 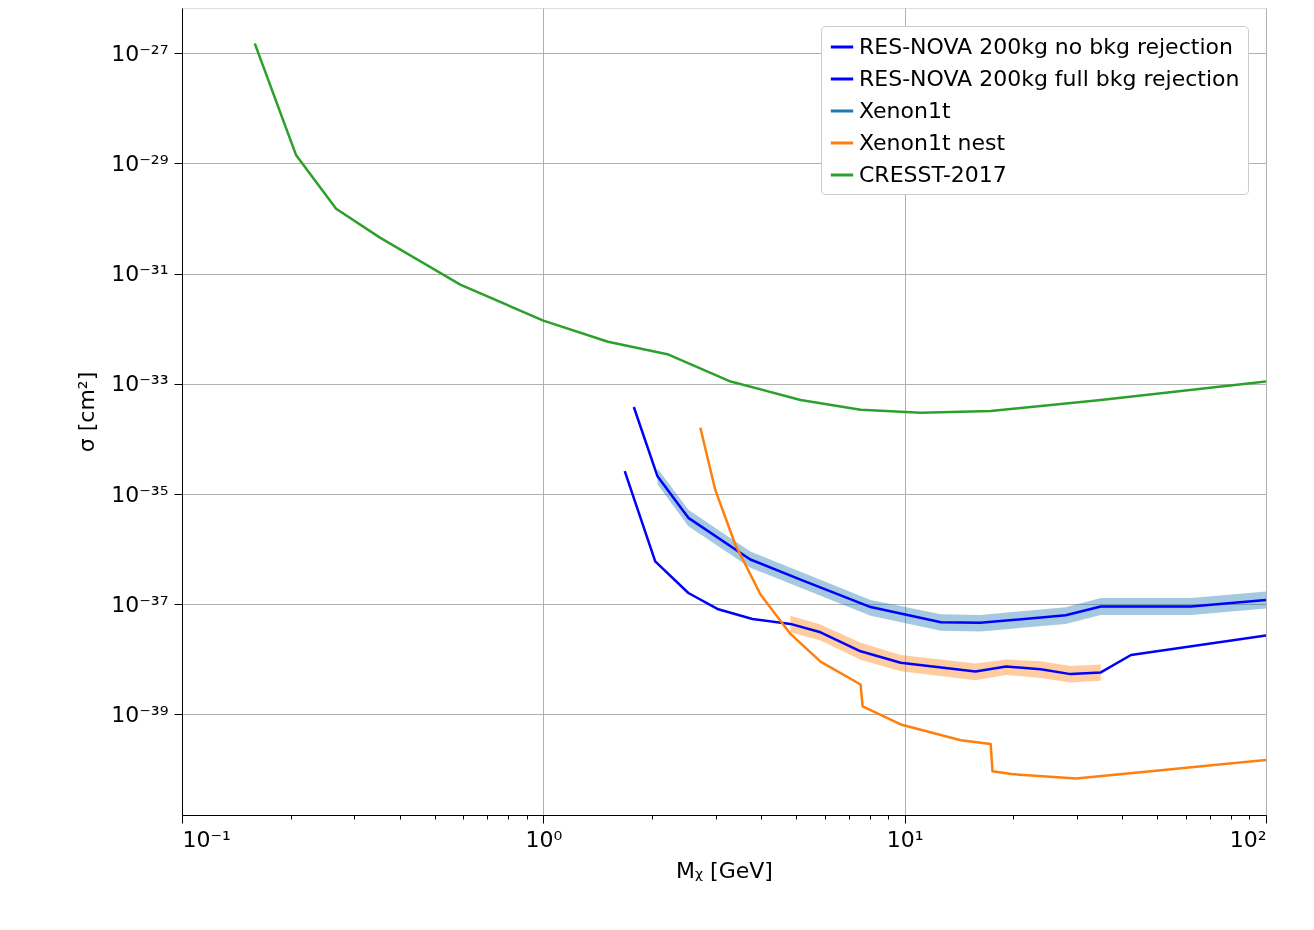 What do you see at coordinates (1046, 46) in the screenshot?
I see `legend-label: RES-NOVA 200kg no bkg rejection` at bounding box center [1046, 46].